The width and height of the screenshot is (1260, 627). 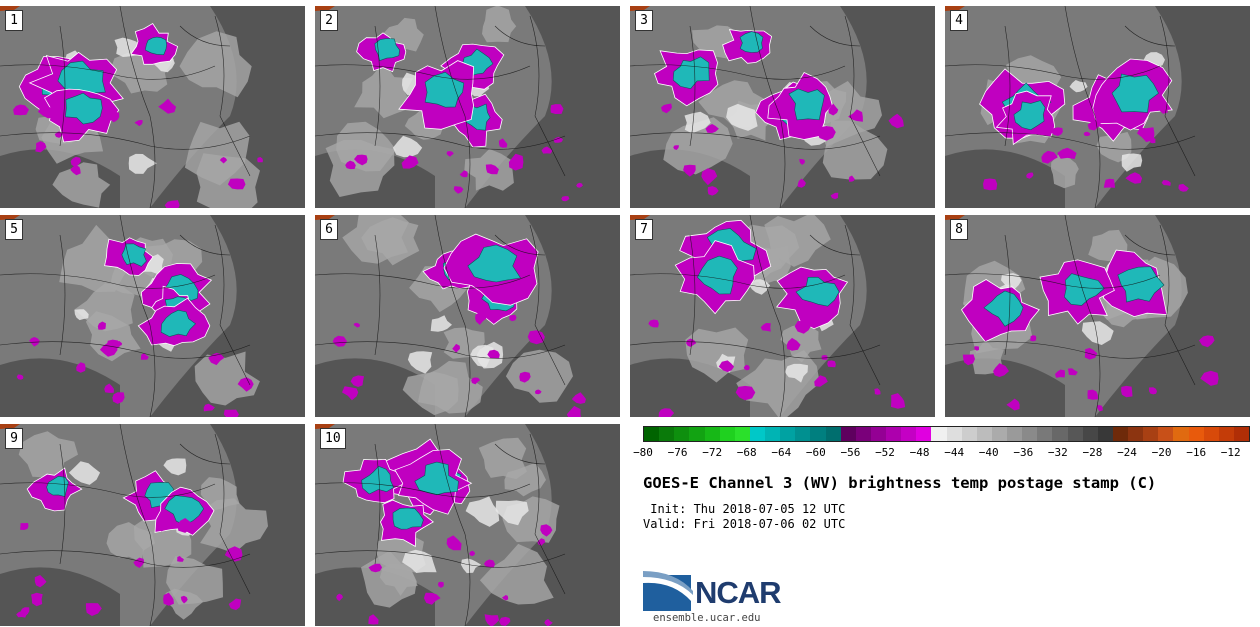 What do you see at coordinates (850, 452) in the screenshot?
I see `colorbar-tick-label: −56` at bounding box center [850, 452].